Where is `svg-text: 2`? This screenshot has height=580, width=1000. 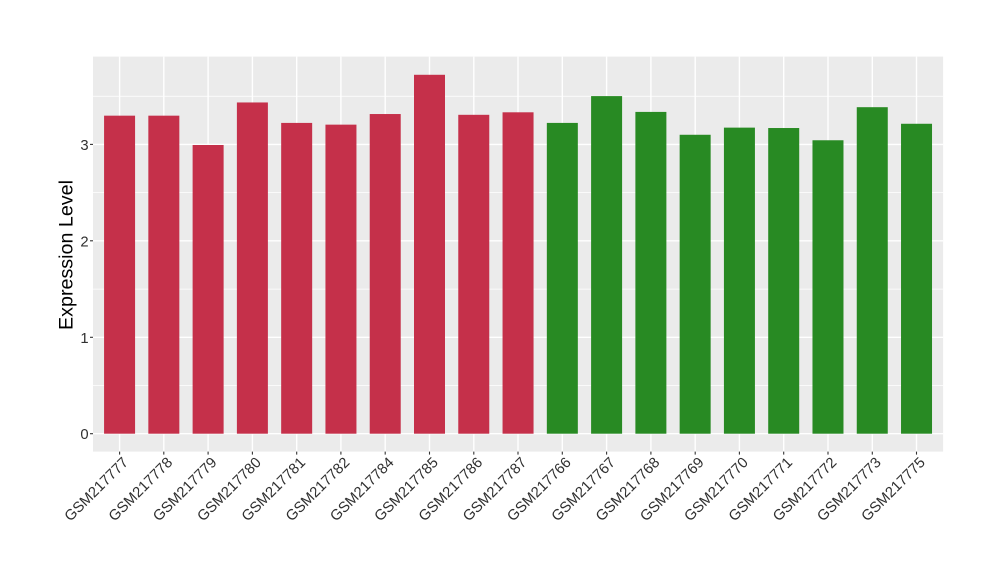 svg-text: 2 is located at coordinates (84, 242).